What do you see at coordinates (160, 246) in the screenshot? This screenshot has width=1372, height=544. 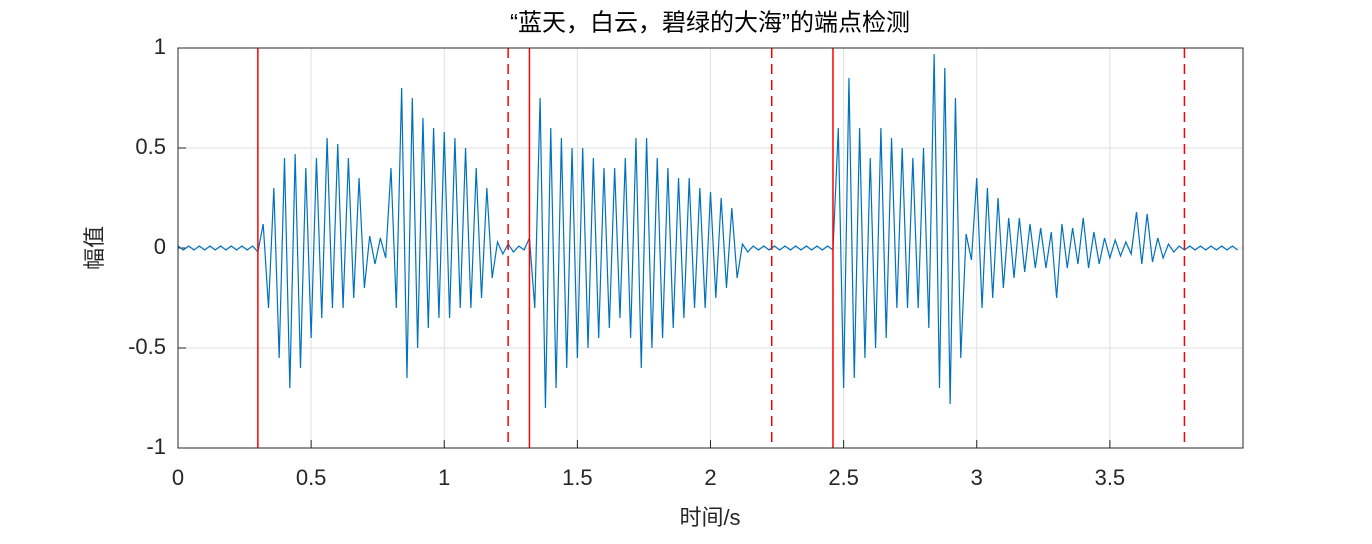 I see `y-tick-label: 0` at bounding box center [160, 246].